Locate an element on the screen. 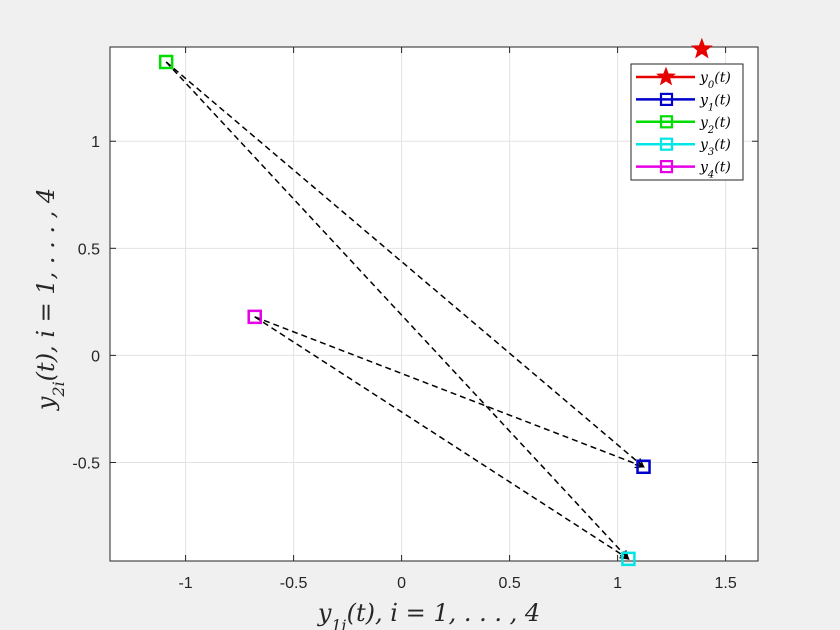 This screenshot has height=630, width=840. series-point-star is located at coordinates (701, 48).